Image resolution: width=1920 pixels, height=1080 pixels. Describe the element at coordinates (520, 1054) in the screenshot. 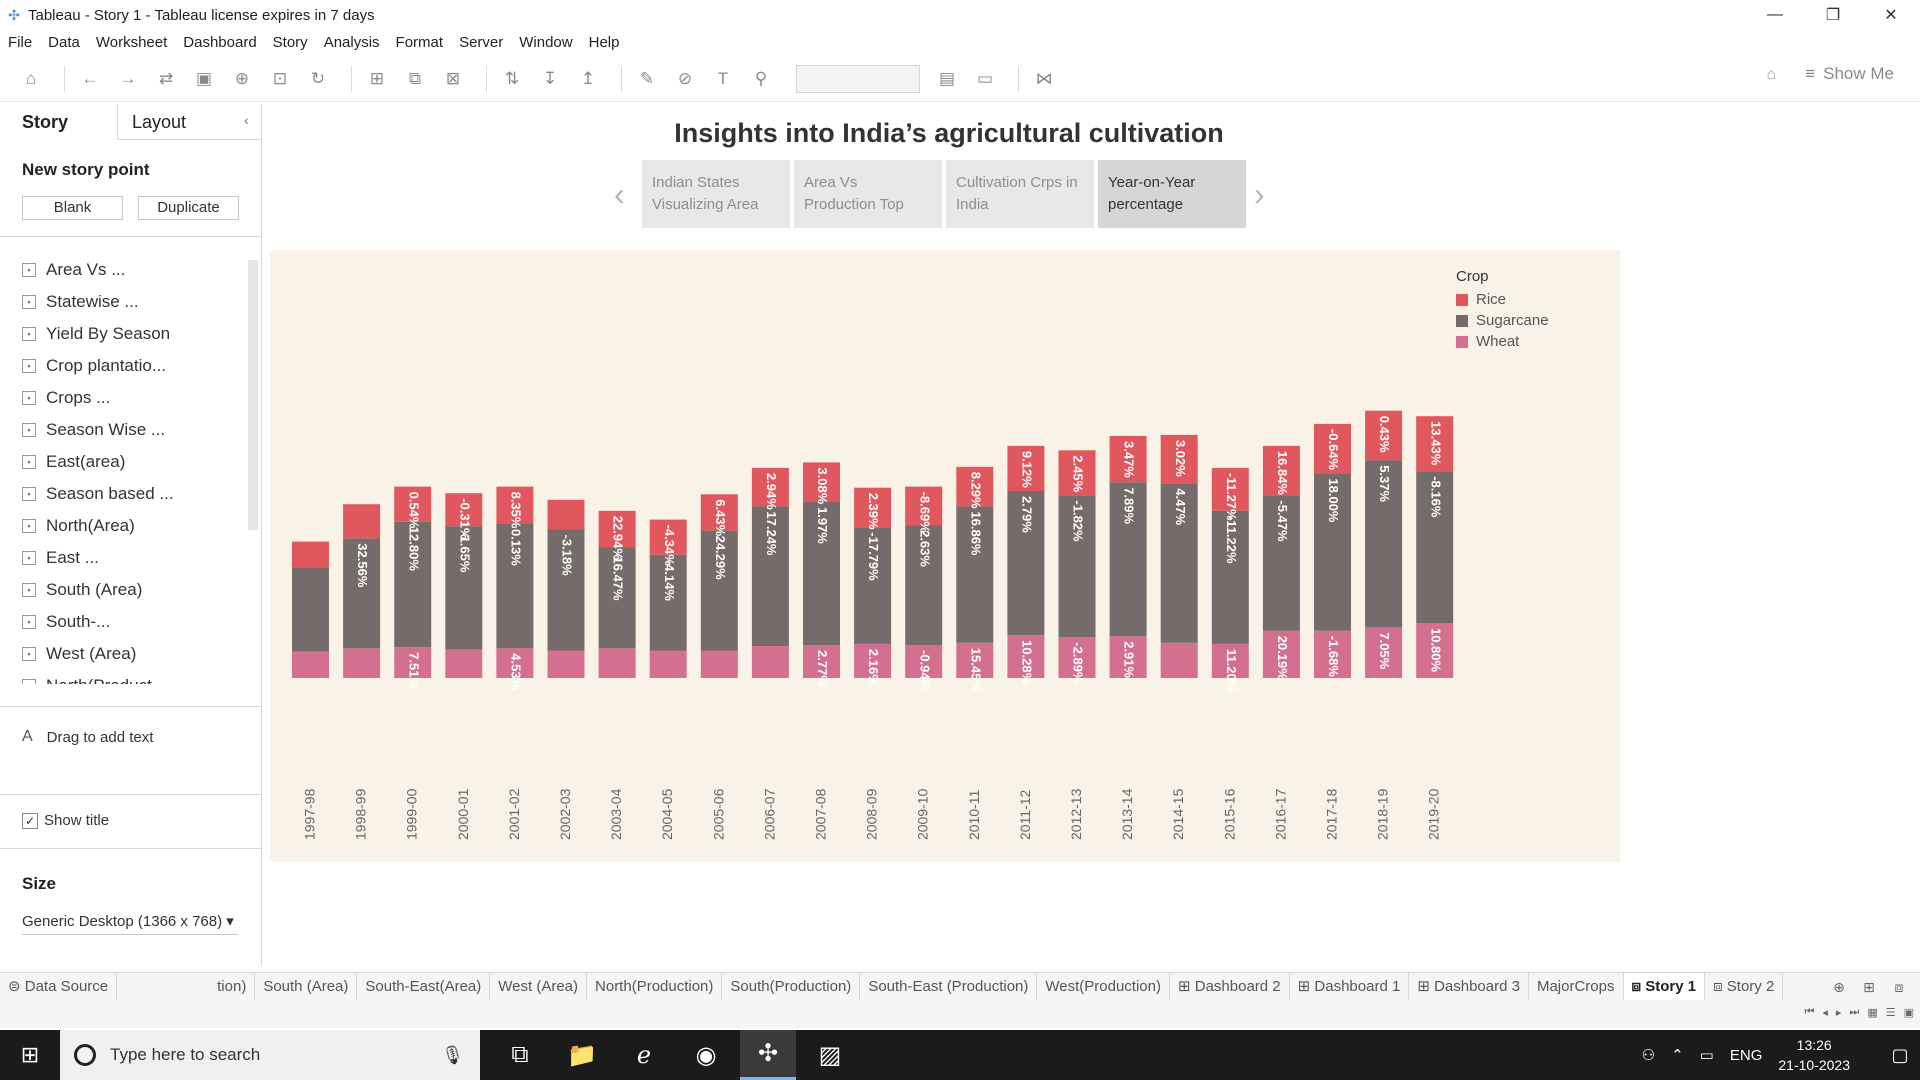

I see `task-view-icon: ⧉` at that location.